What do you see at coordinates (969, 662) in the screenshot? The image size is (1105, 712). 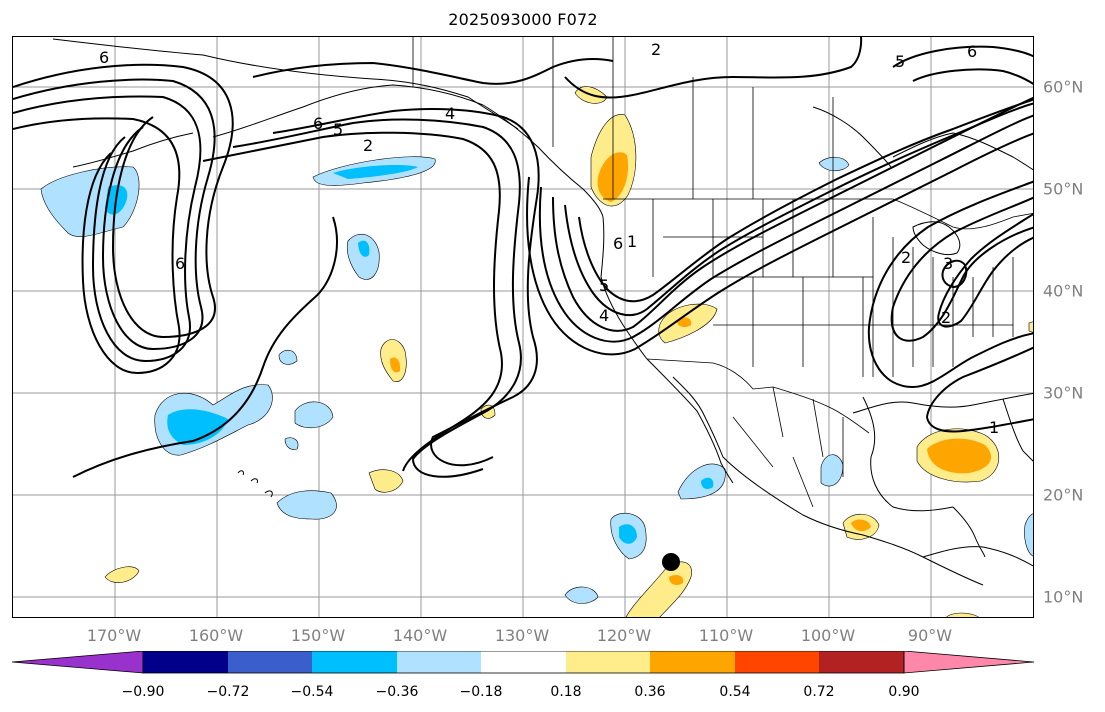 I see `colorbar-extend-high` at bounding box center [969, 662].